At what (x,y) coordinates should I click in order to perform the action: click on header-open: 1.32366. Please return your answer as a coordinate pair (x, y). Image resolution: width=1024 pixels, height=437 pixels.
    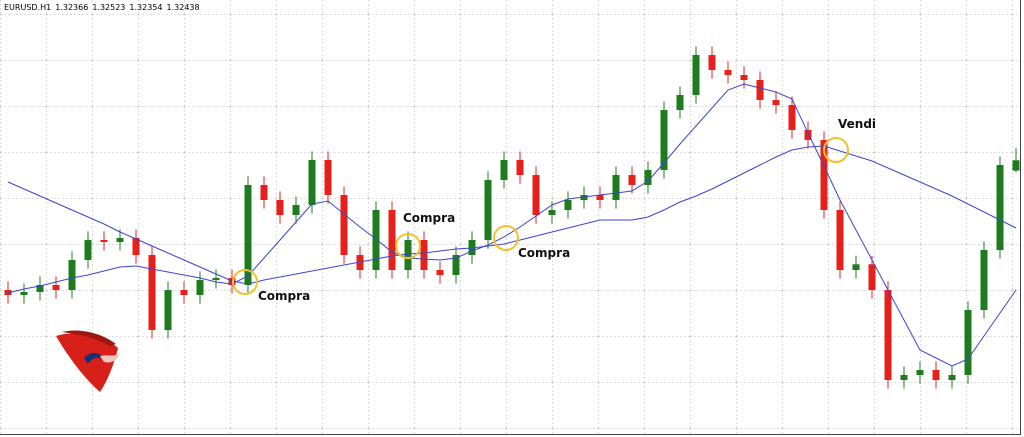
    Looking at the image, I should click on (71, 7).